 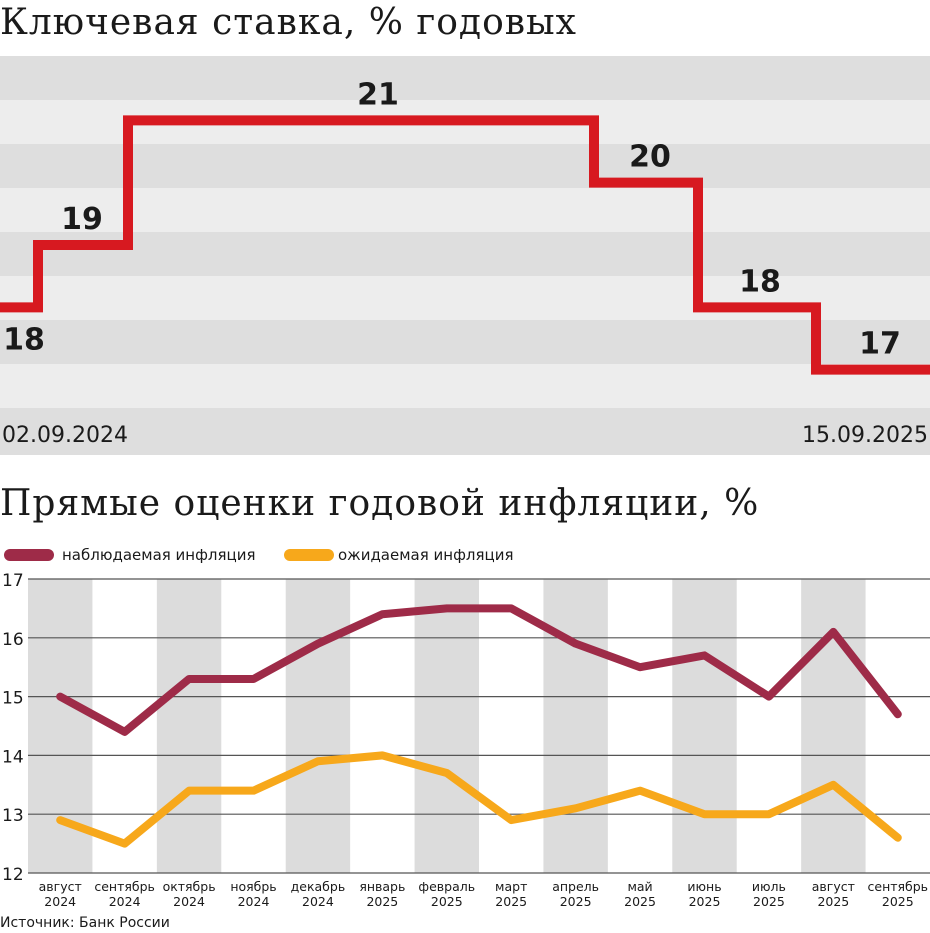 I want to click on x-tick-month: июль, so click(x=769, y=886).